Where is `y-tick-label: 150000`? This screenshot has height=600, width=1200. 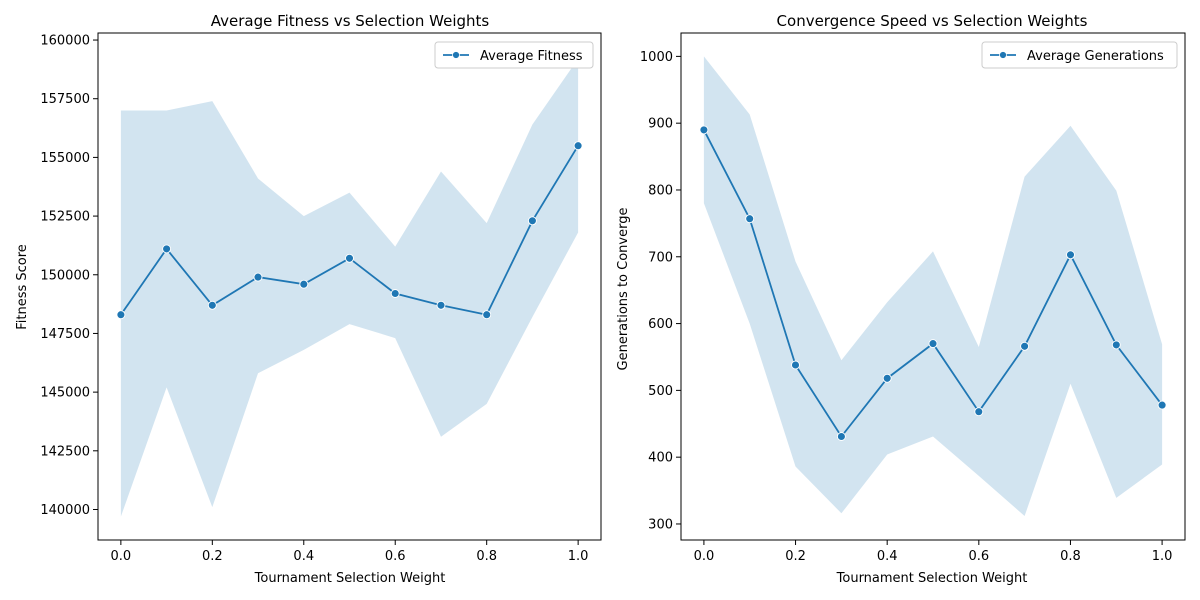
y-tick-label: 150000 is located at coordinates (65, 275).